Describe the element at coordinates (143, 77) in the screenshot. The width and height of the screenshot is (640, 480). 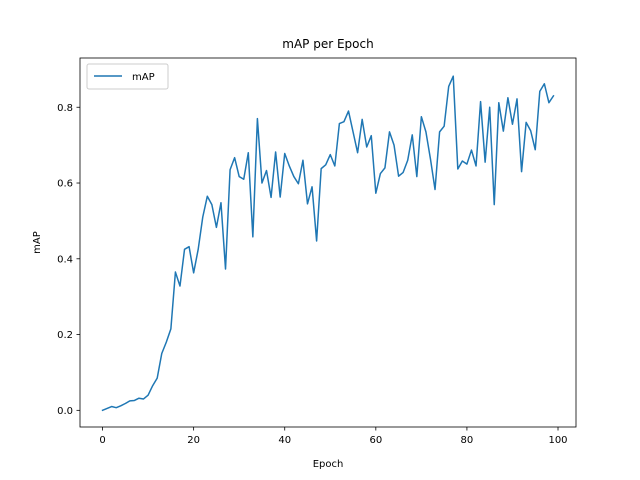
I see `legend-series-label: mAP` at that location.